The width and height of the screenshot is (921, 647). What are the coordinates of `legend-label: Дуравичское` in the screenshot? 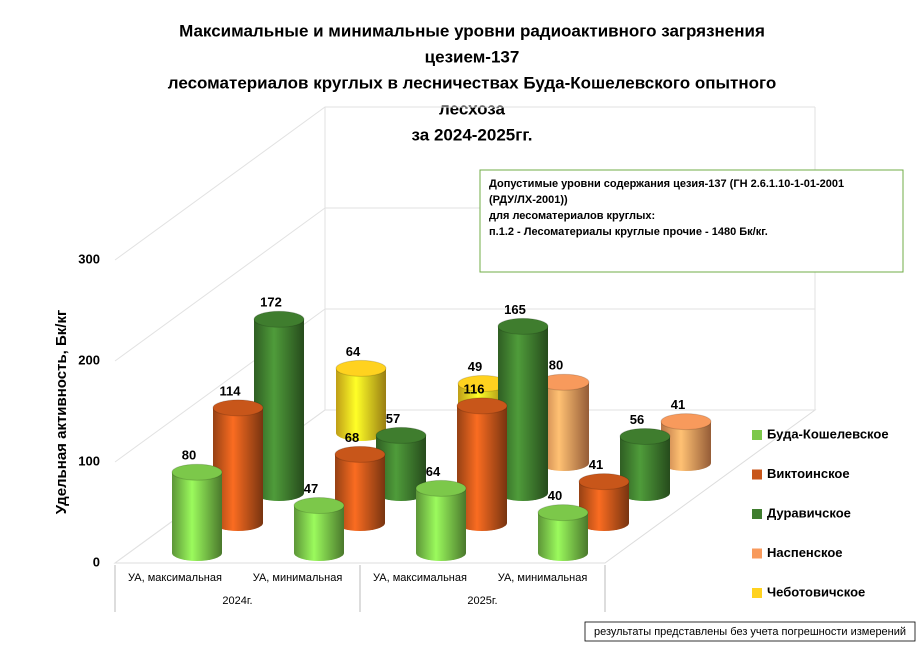 It's located at (809, 512).